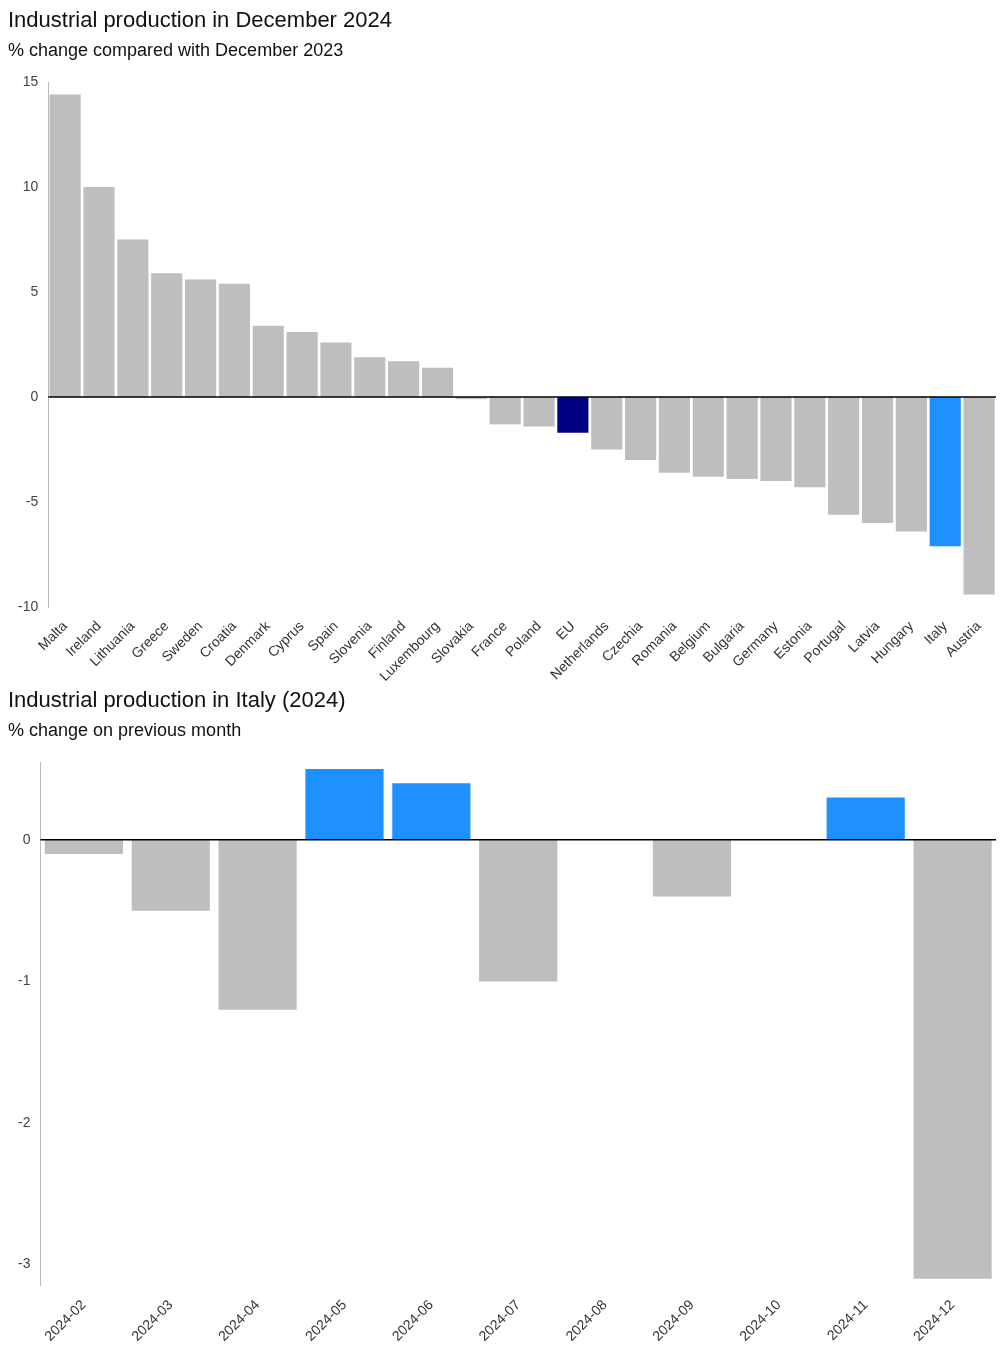  I want to click on y-tick-label: -2, so click(24, 1121).